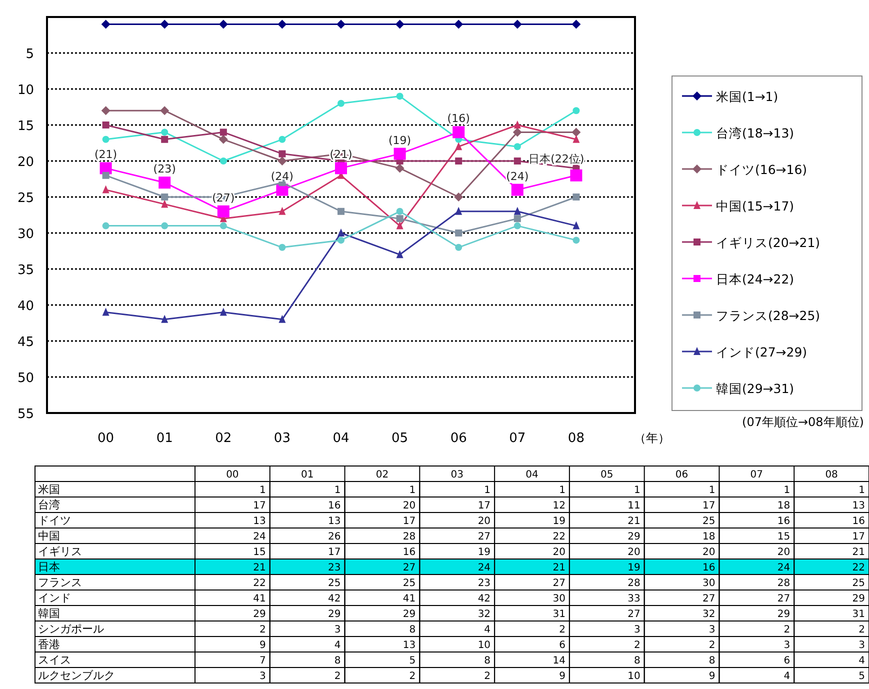  Describe the element at coordinates (458, 438) in the screenshot. I see `x-tick-label: 06` at that location.